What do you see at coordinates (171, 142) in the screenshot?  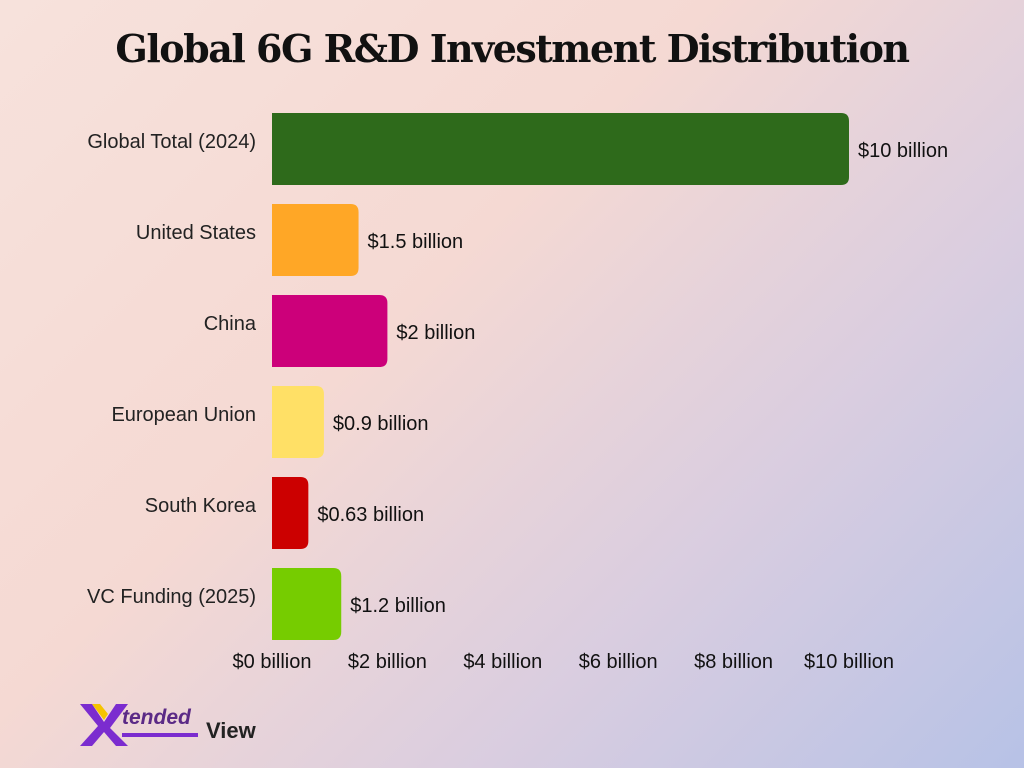 I see `category-label-0: Global Total (2024)` at bounding box center [171, 142].